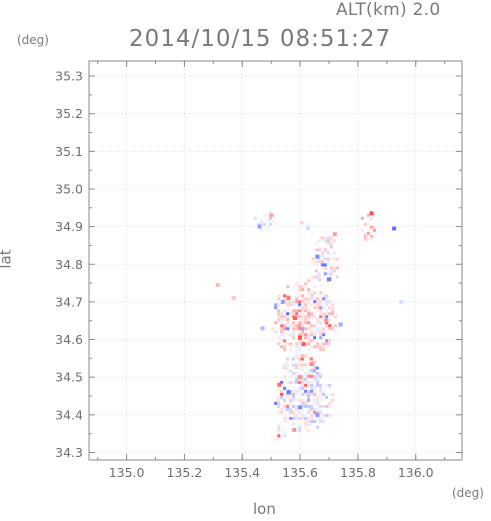  Describe the element at coordinates (69, 151) in the screenshot. I see `y-tick-label: 35.1` at that location.